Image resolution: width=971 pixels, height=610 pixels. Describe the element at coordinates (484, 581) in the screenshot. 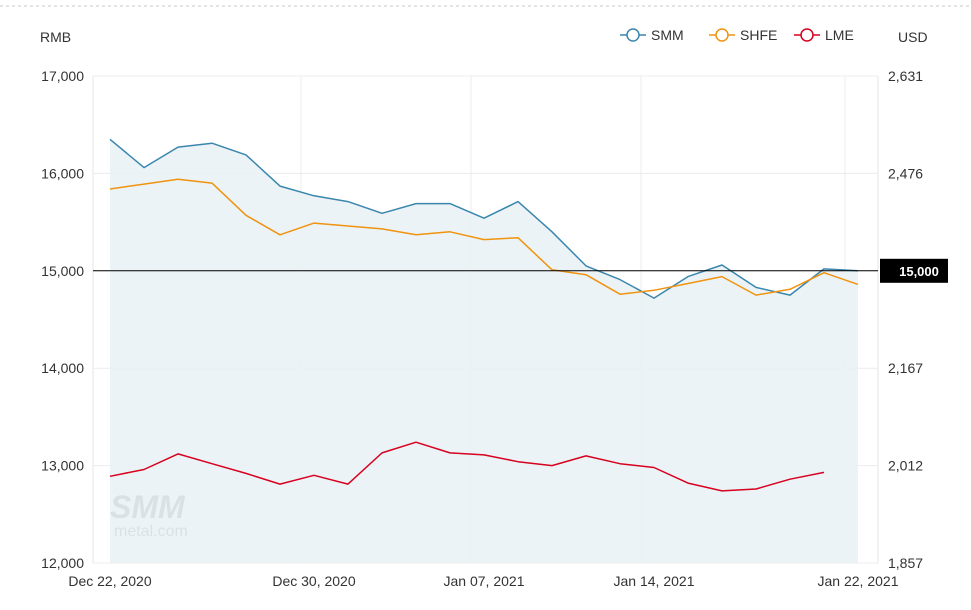

I see `x-tick-label: Jan 07, 2021` at that location.